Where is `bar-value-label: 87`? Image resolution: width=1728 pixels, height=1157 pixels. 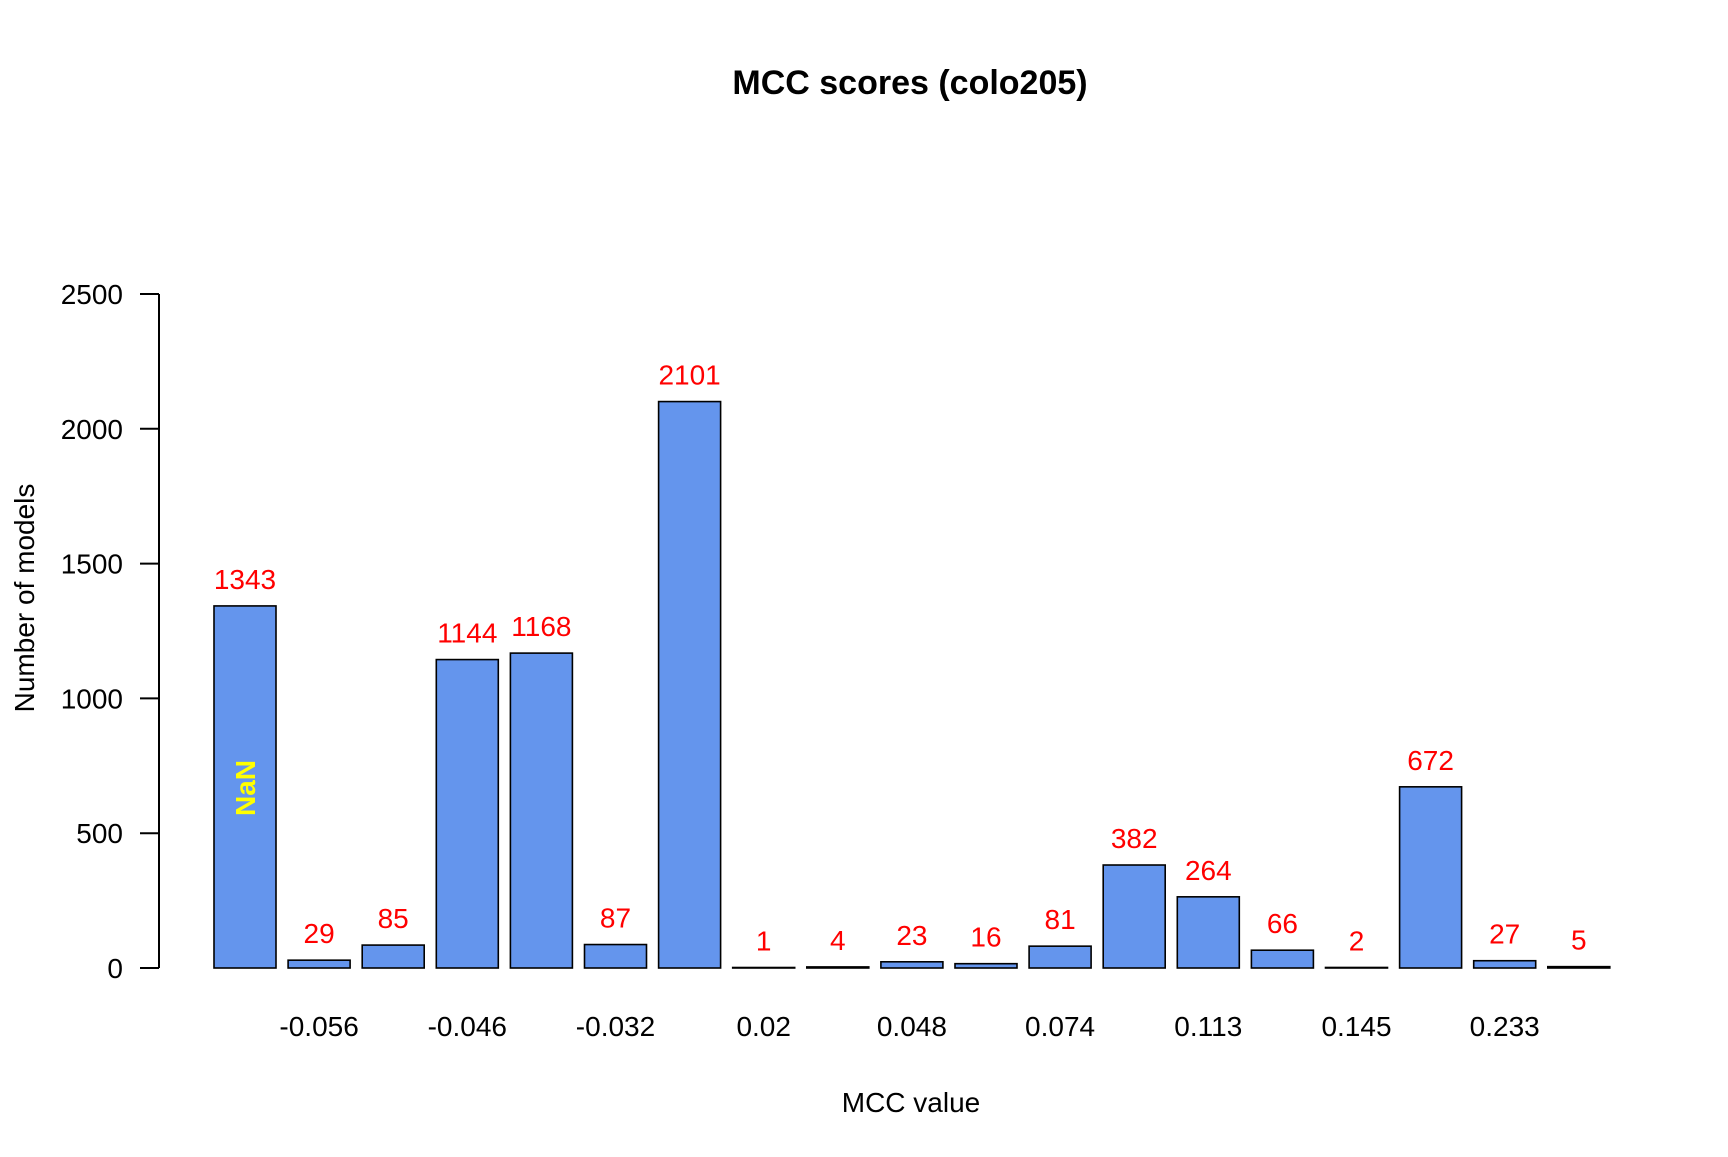
bar-value-label: 87 is located at coordinates (615, 918).